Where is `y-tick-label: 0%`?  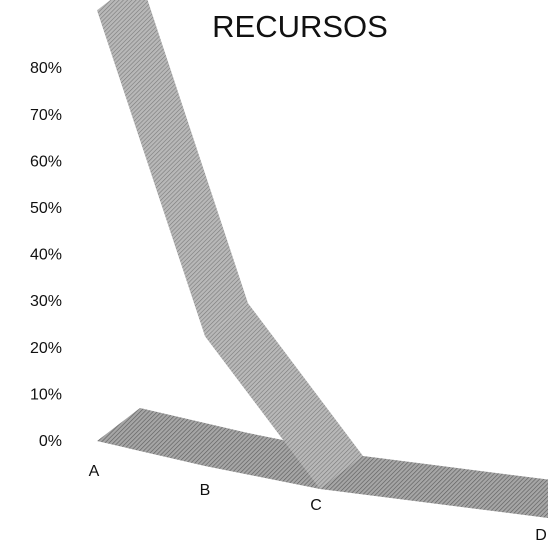
y-tick-label: 0% is located at coordinates (50, 441).